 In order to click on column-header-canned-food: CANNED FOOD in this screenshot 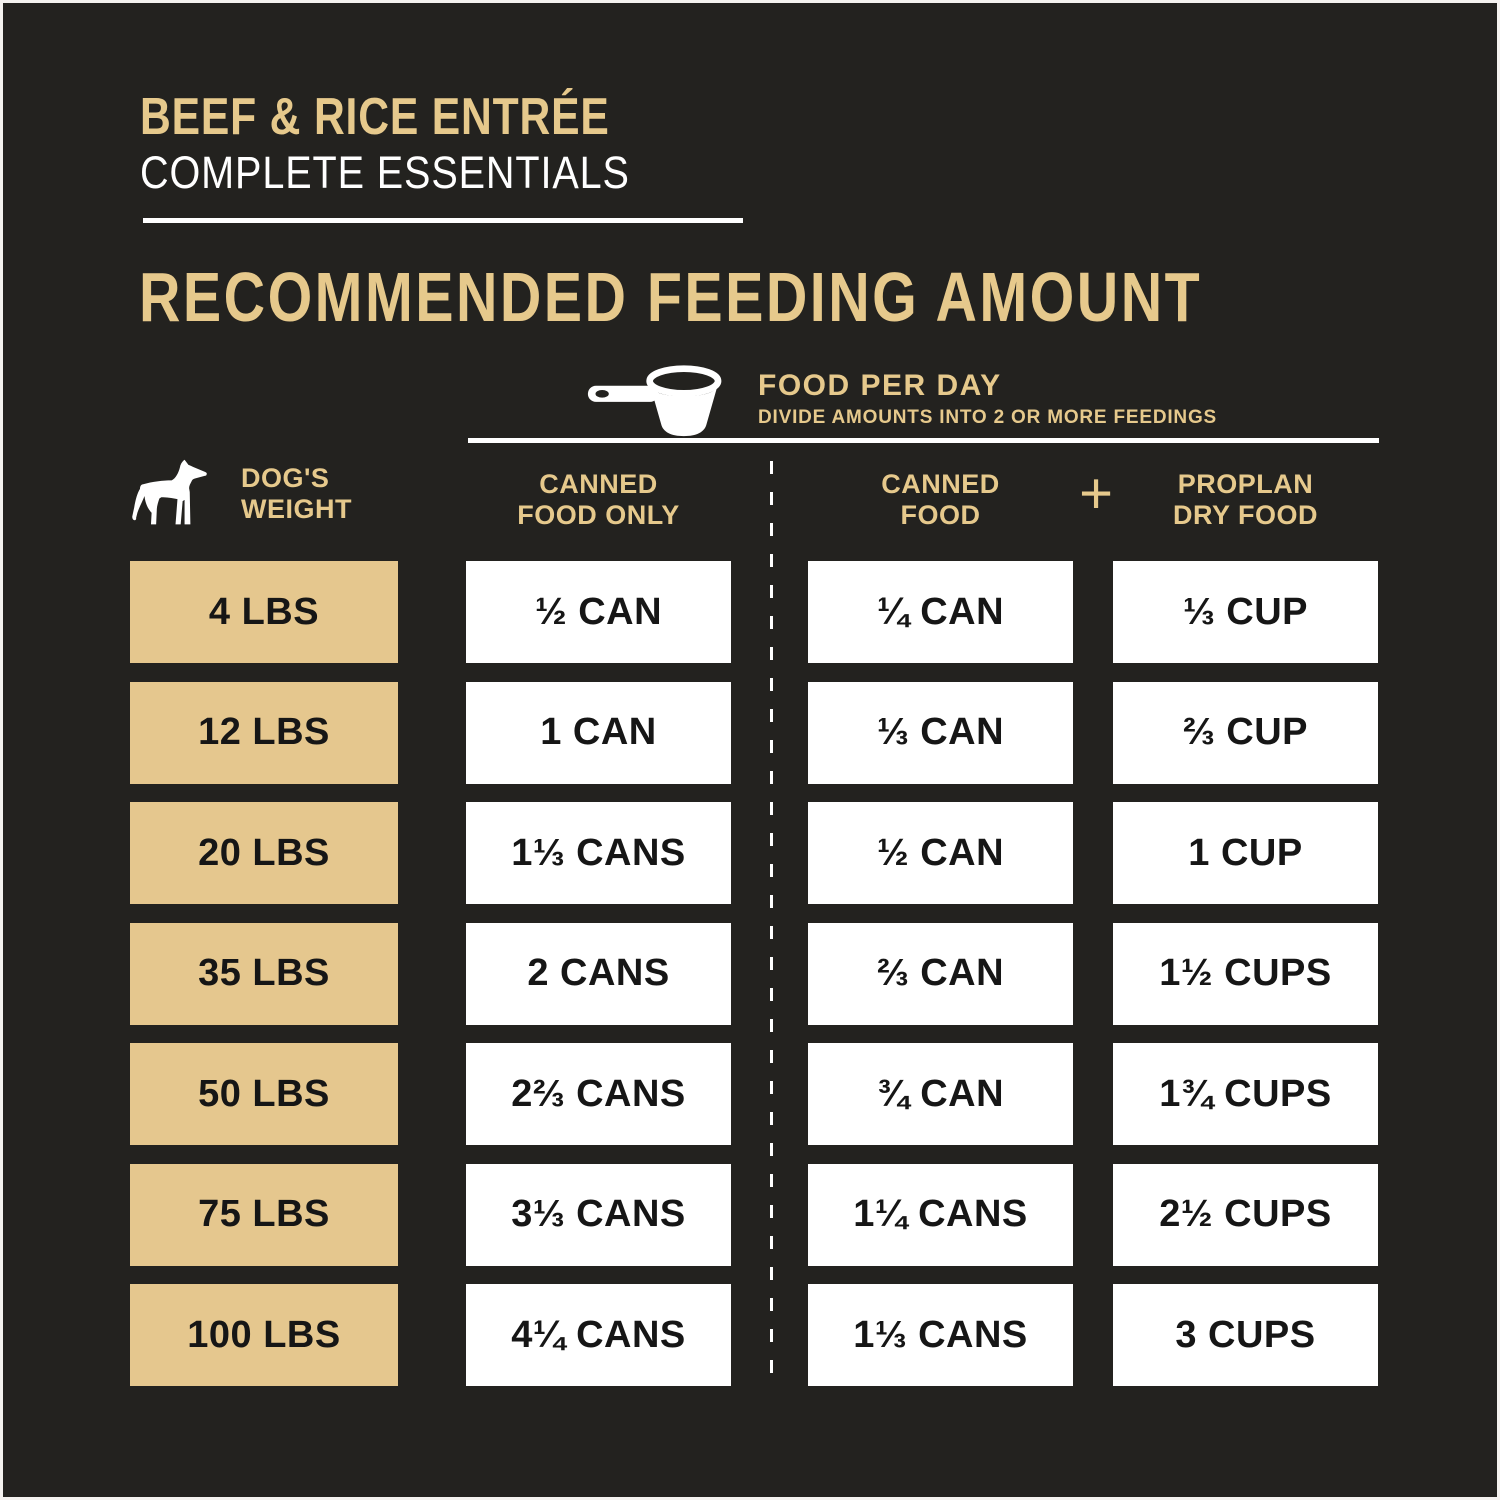, I will do `click(940, 499)`.